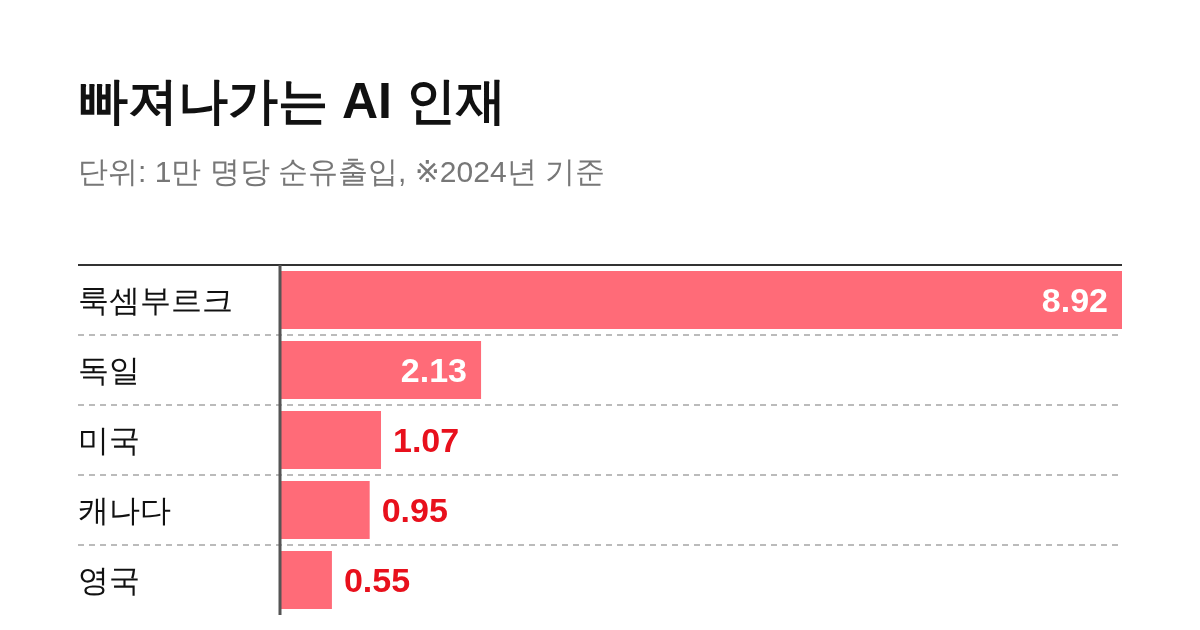 This screenshot has width=1200, height=630. Describe the element at coordinates (109, 580) in the screenshot. I see `y-tick-label: 영국` at that location.